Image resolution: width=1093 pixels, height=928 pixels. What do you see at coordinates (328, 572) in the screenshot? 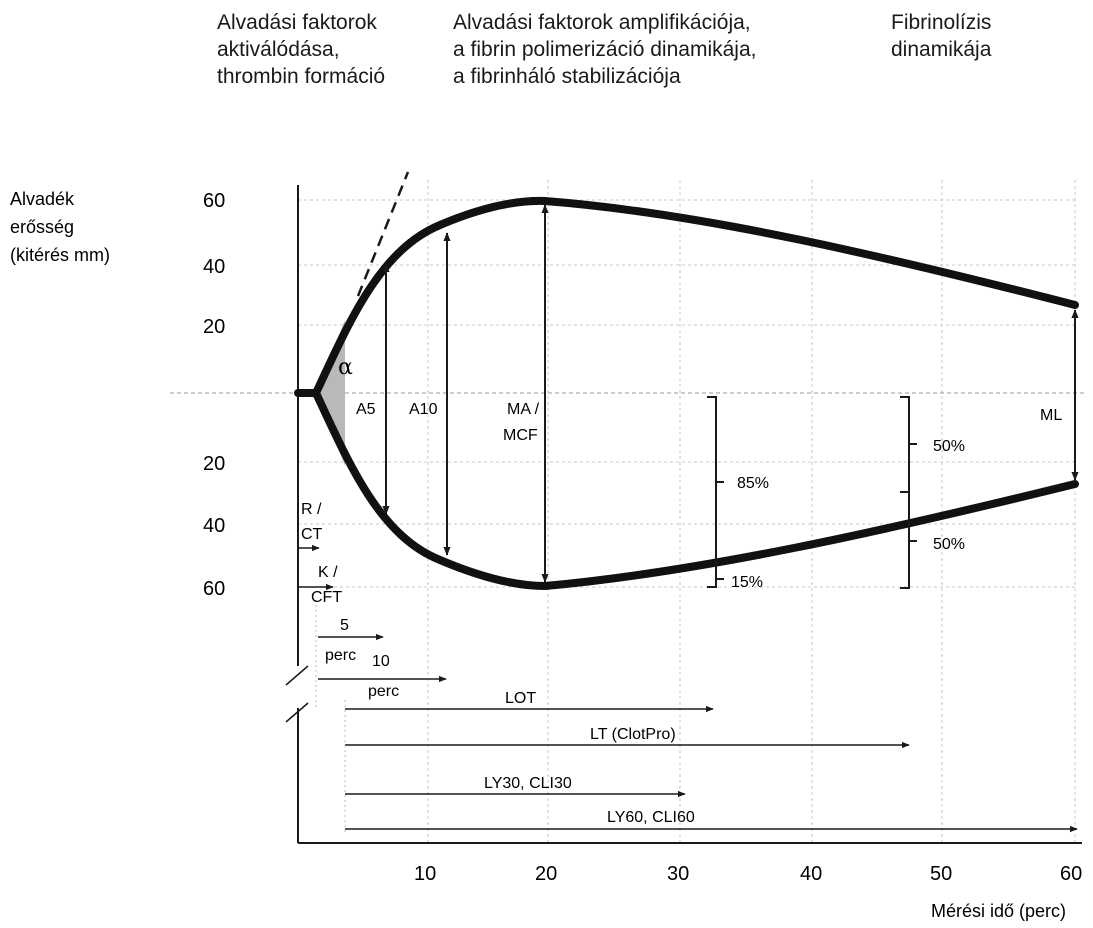
I see `k-label-line1: K /` at bounding box center [328, 572].